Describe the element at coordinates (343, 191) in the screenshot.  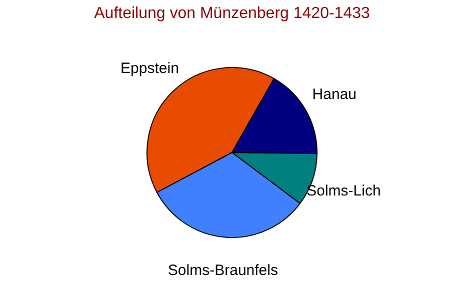
I see `slice-label: Solms-Lich` at that location.